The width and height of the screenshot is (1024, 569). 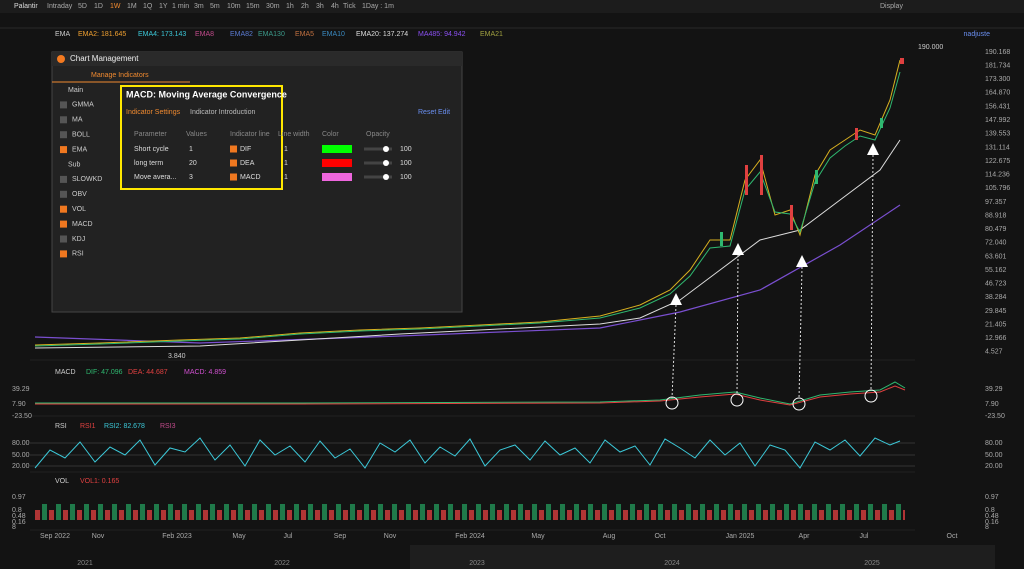 What do you see at coordinates (273, 6) in the screenshot?
I see `period-button: 30m` at bounding box center [273, 6].